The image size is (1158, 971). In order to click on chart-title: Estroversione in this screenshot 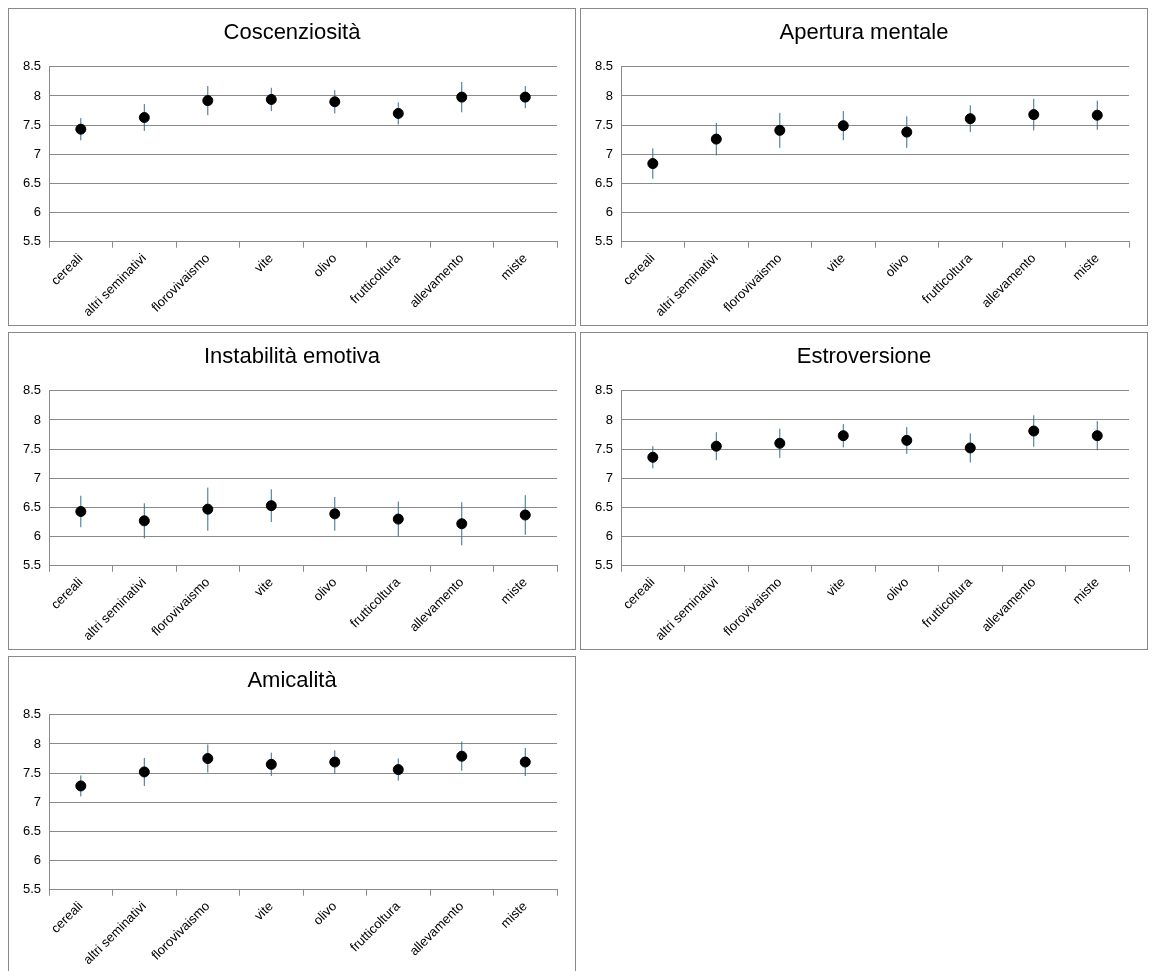, I will do `click(864, 356)`.